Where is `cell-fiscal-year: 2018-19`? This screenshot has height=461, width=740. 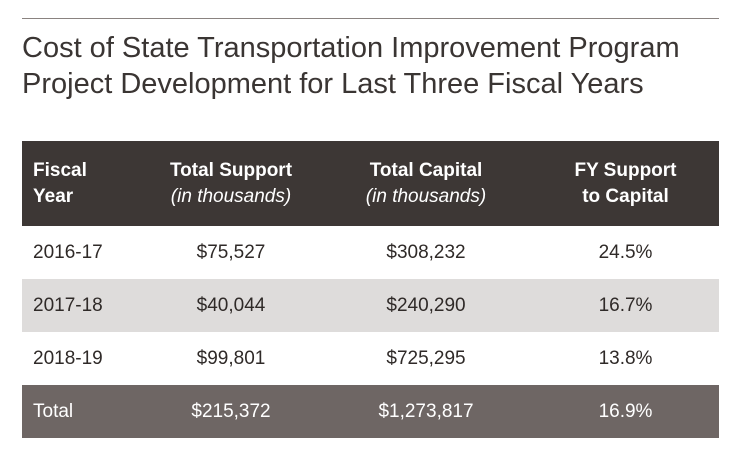
cell-fiscal-year: 2018-19 is located at coordinates (68, 358).